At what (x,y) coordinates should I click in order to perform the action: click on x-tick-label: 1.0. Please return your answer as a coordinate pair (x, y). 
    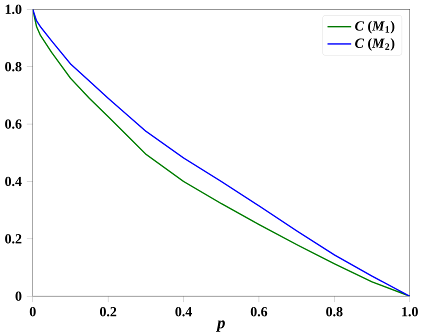
    Looking at the image, I should click on (410, 311).